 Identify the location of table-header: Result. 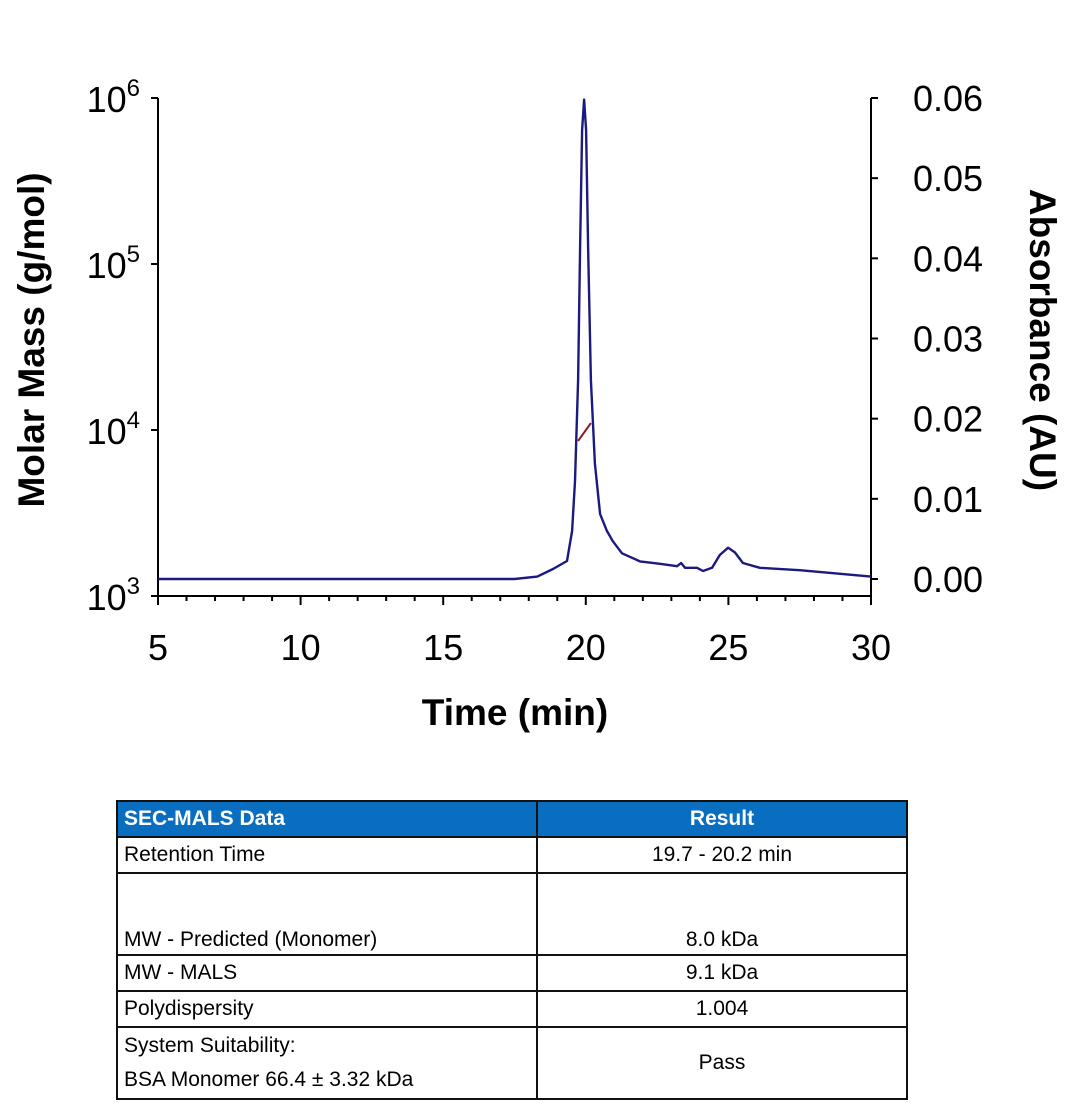
(722, 819).